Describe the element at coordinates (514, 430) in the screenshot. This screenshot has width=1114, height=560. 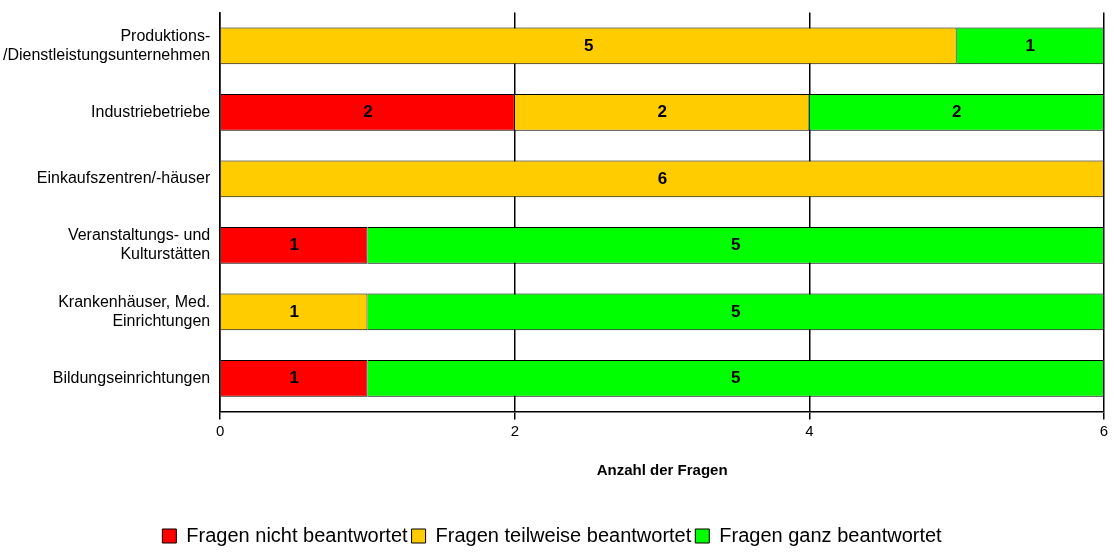
I see `x-tick-label: 2` at that location.